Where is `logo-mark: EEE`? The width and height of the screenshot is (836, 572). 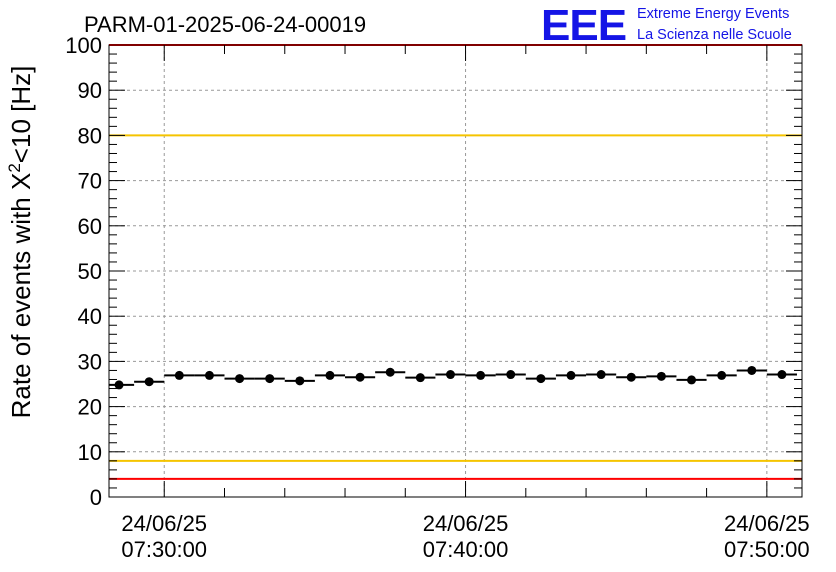
logo-mark: EEE is located at coordinates (583, 25).